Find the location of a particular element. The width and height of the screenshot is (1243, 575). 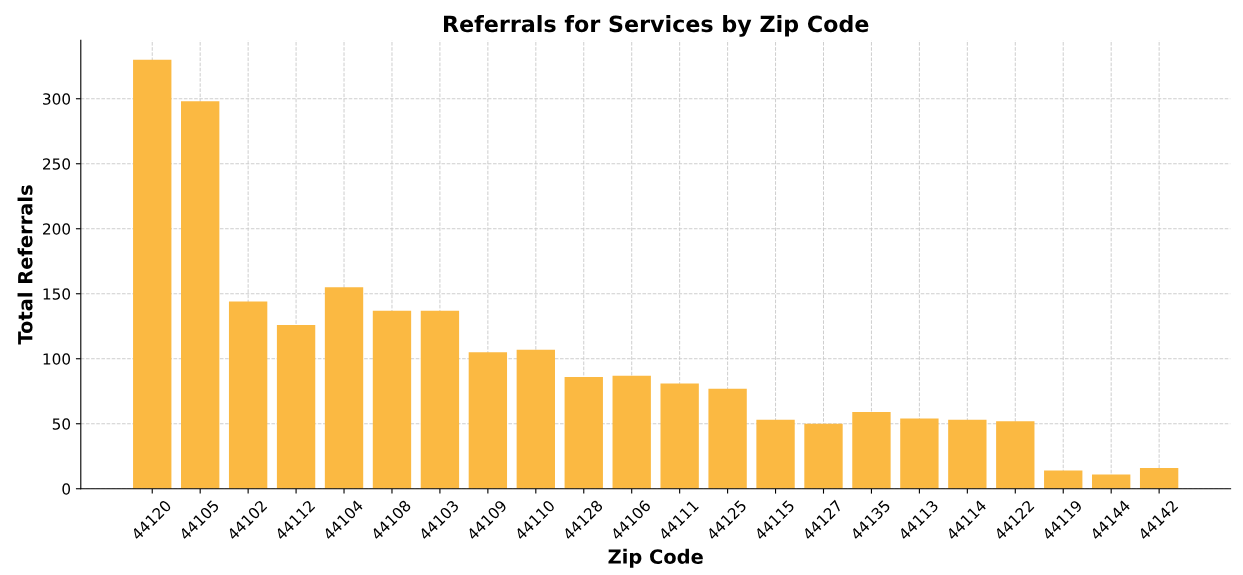

y-tick-label: 200 is located at coordinates (57, 229).